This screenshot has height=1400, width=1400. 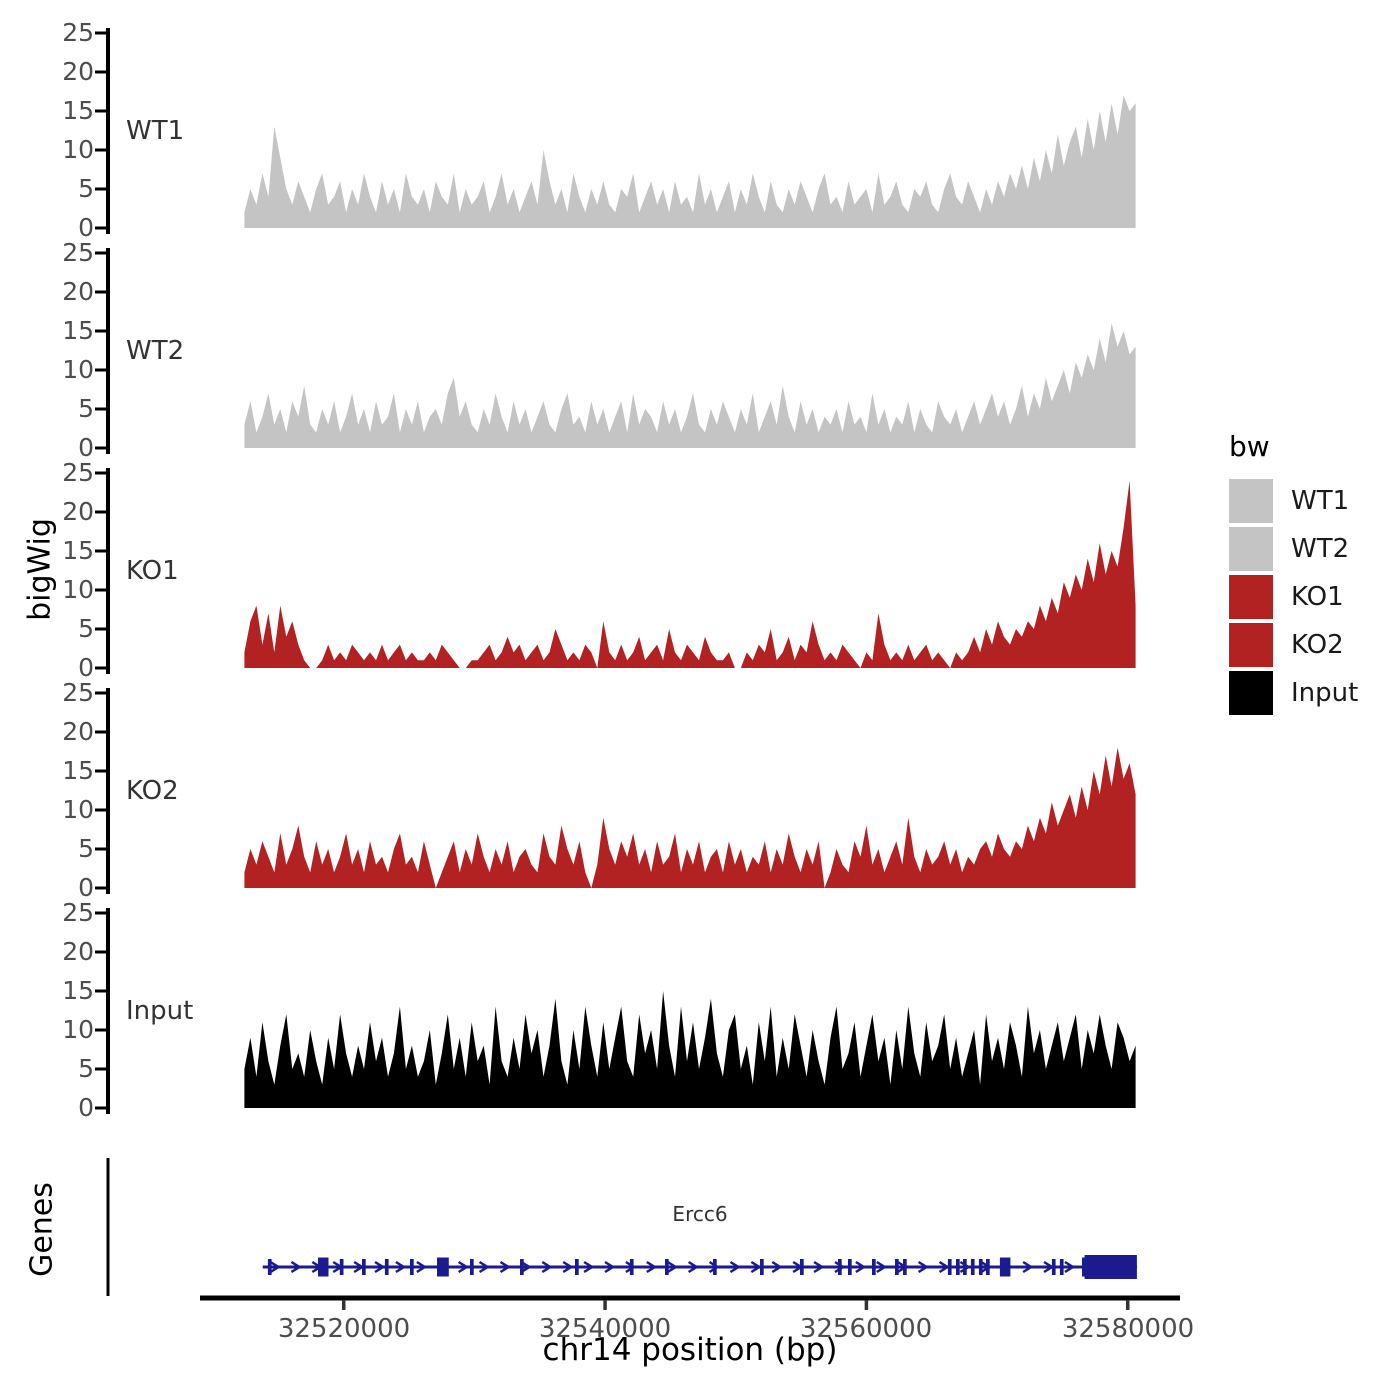 What do you see at coordinates (160, 1010) in the screenshot?
I see `track-label-input: Input` at bounding box center [160, 1010].